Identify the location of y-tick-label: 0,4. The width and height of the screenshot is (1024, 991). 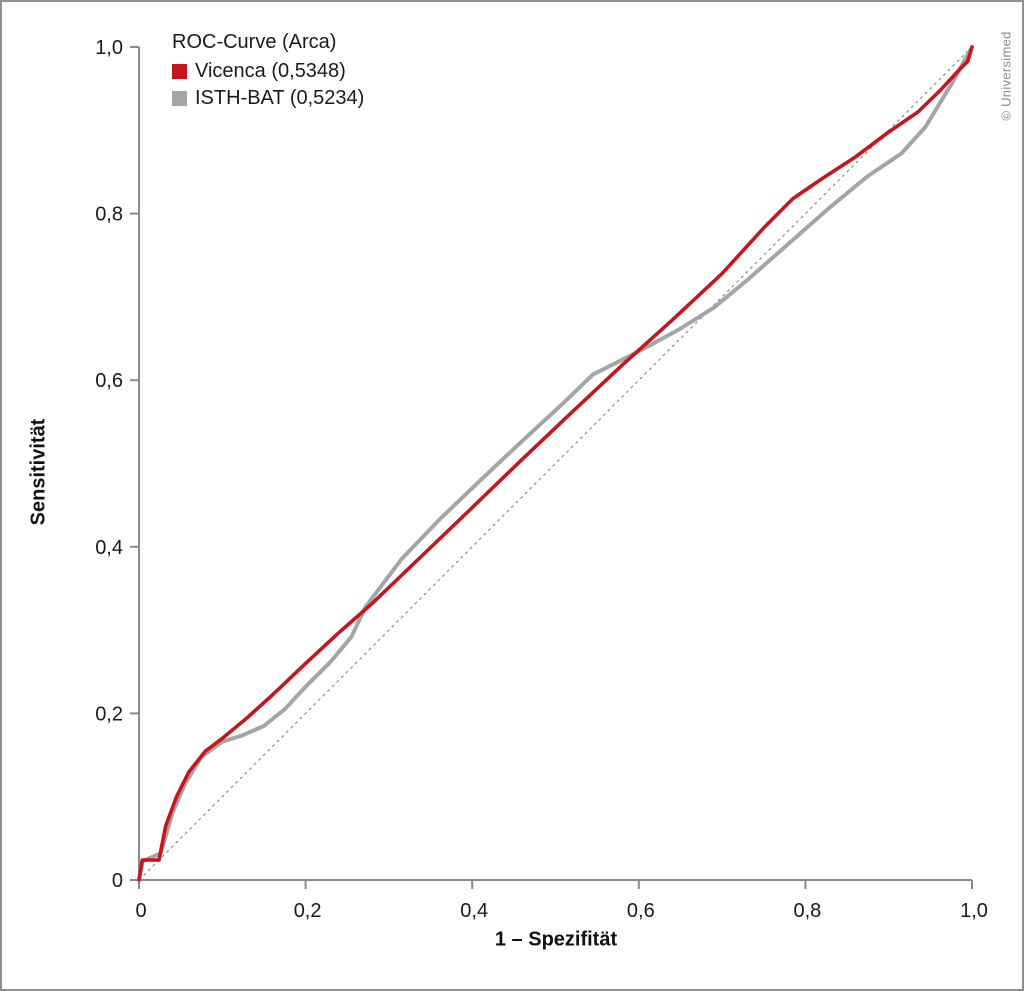
(109, 548).